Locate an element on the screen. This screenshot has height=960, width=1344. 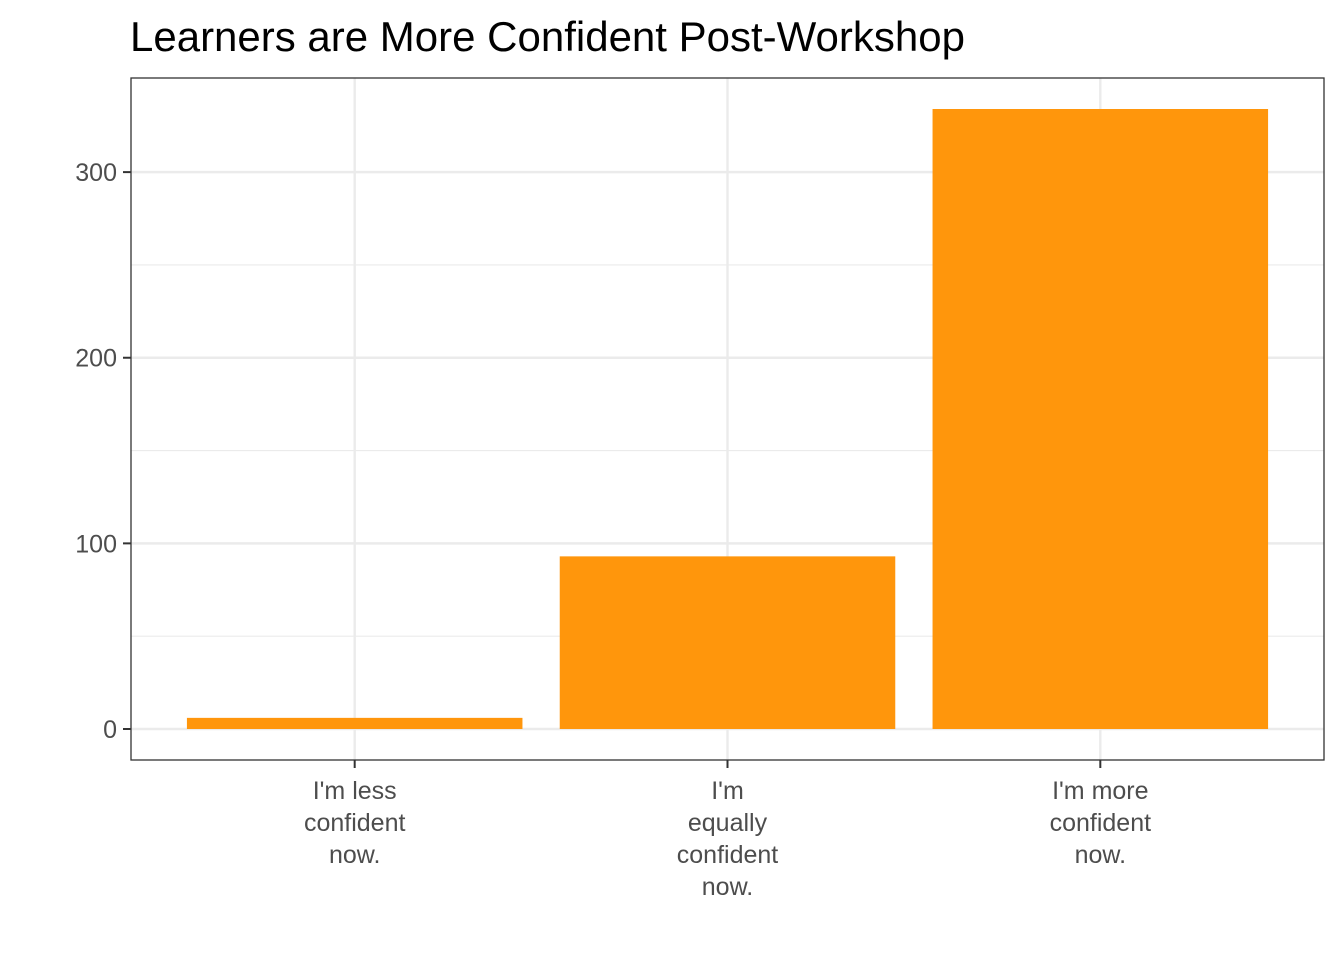
x-tick-label: I'm equally confident now. is located at coordinates (728, 839).